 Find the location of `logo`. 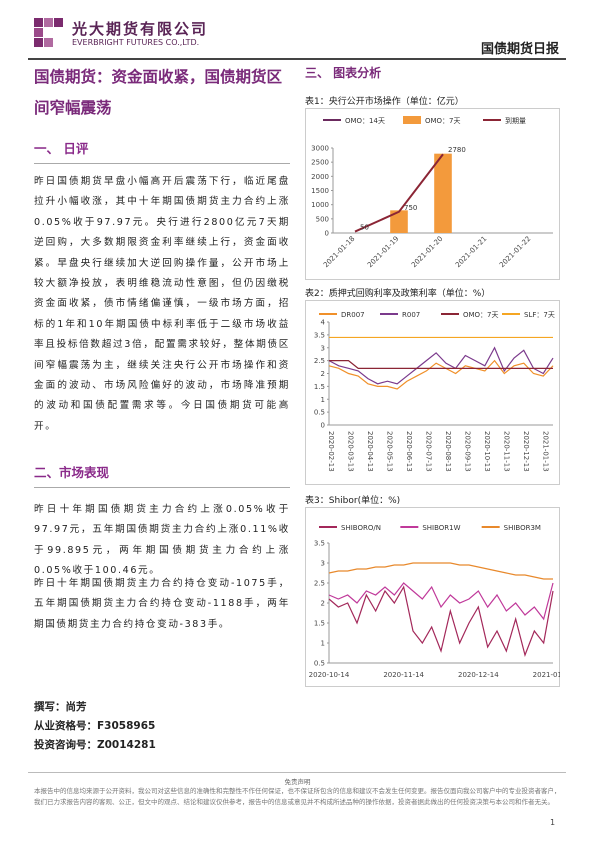

logo is located at coordinates (48, 32).